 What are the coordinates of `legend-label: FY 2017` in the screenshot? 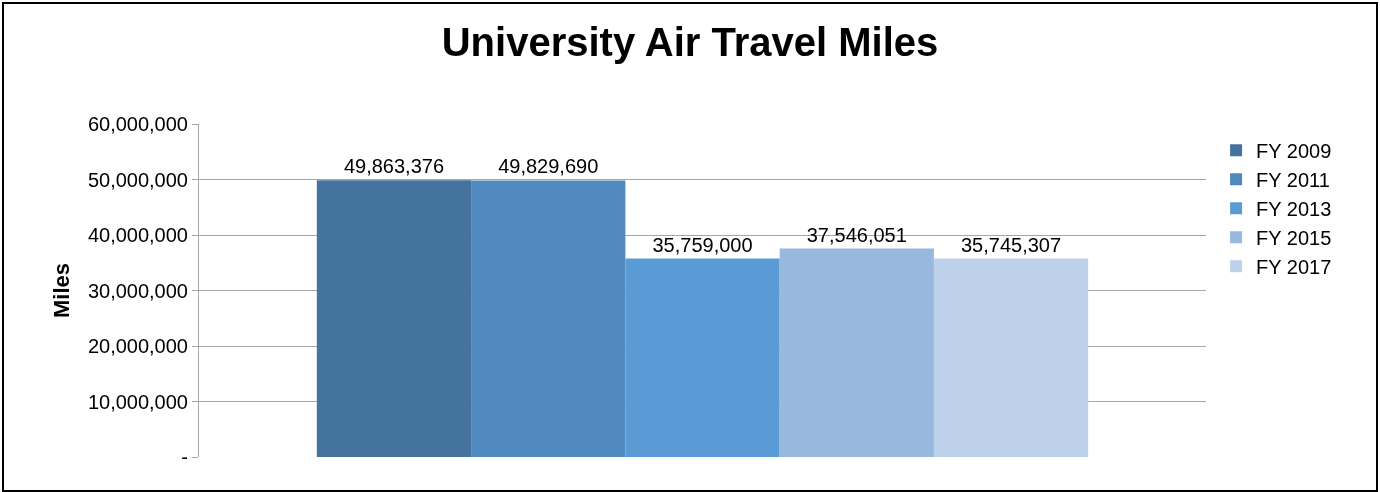 It's located at (1294, 266).